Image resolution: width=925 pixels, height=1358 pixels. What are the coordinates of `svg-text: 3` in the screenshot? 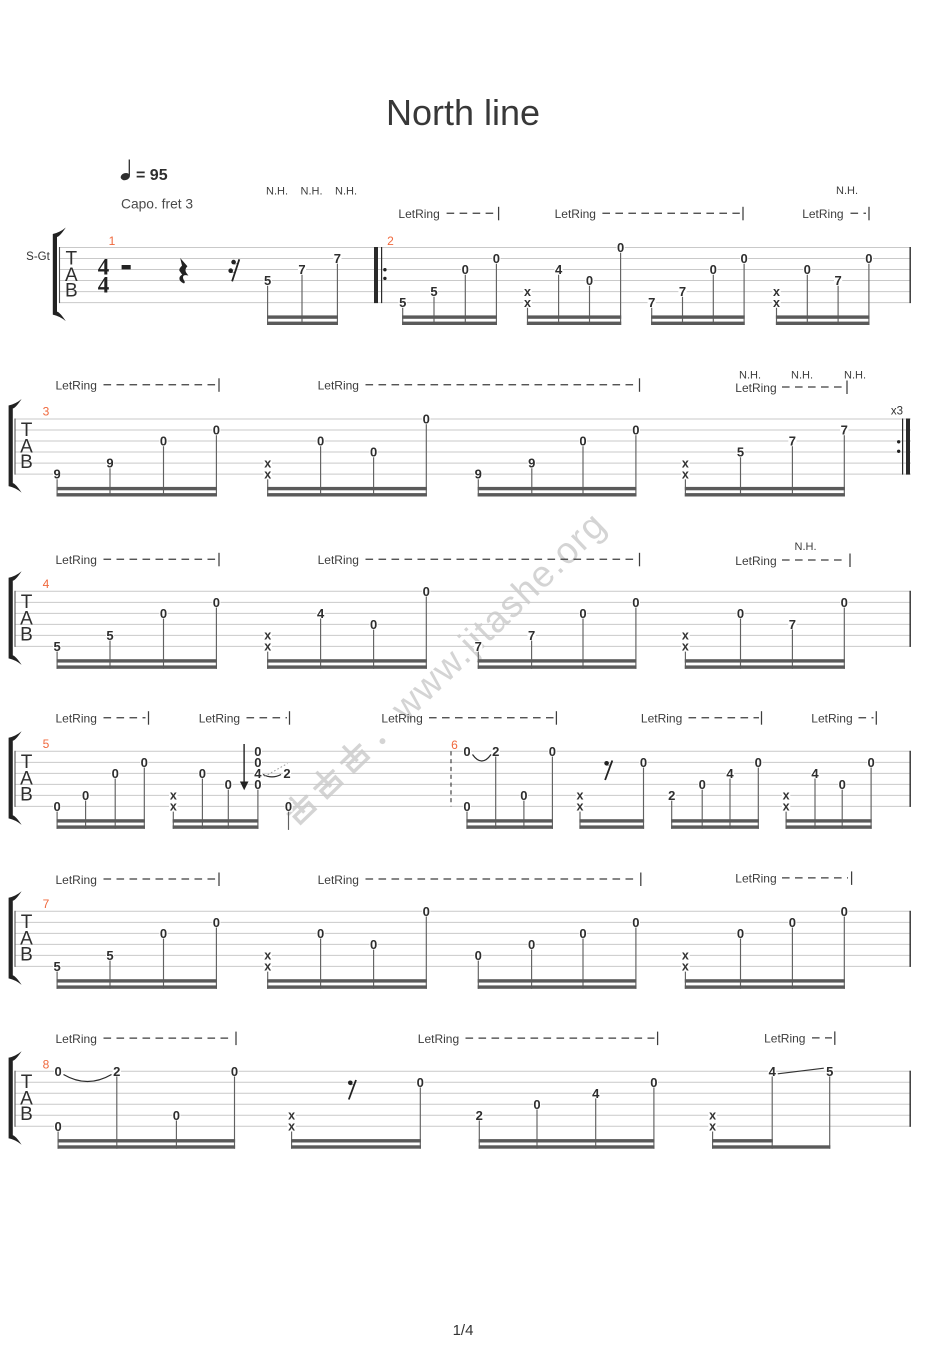 It's located at (46, 412).